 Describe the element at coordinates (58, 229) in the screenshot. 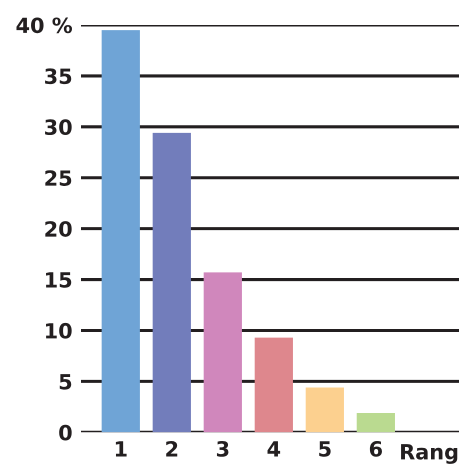

I see `y-tick-label: 20` at that location.